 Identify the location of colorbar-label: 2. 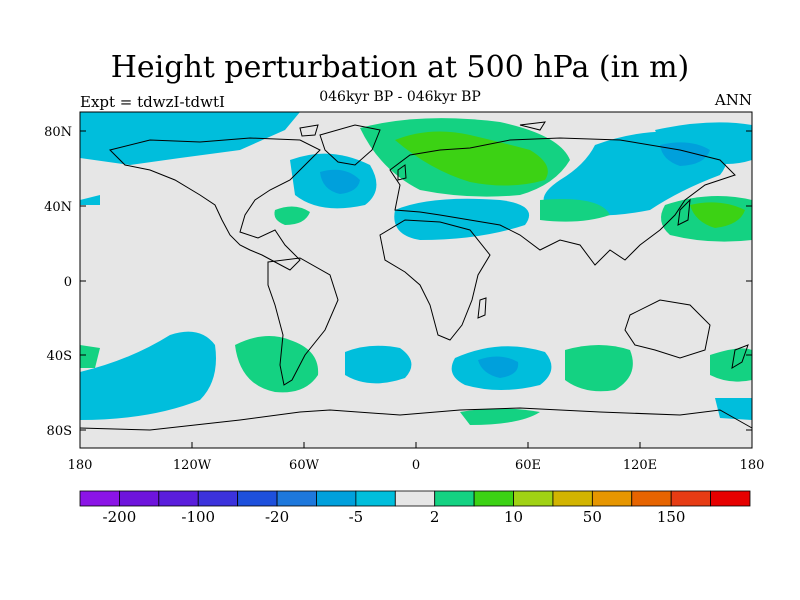
(435, 517).